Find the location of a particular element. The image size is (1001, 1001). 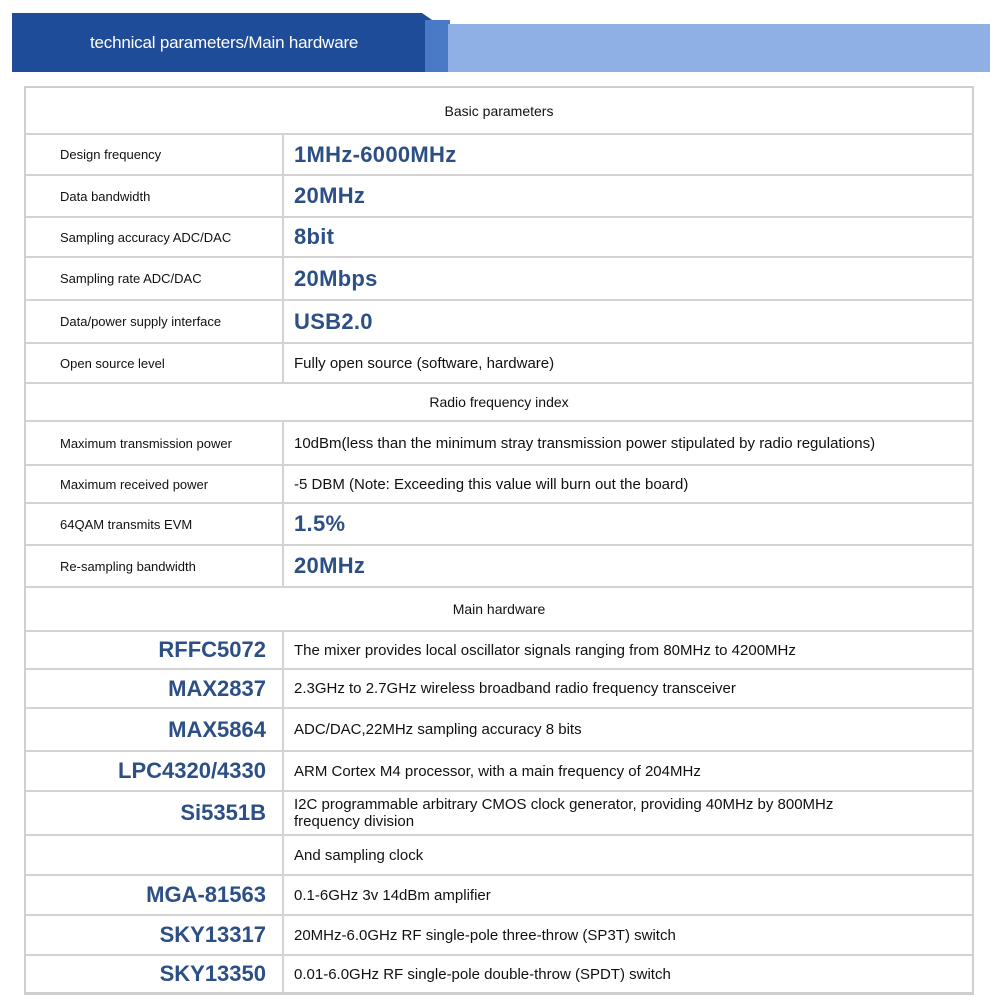

parameter-label: Design frequency is located at coordinates (155, 154).